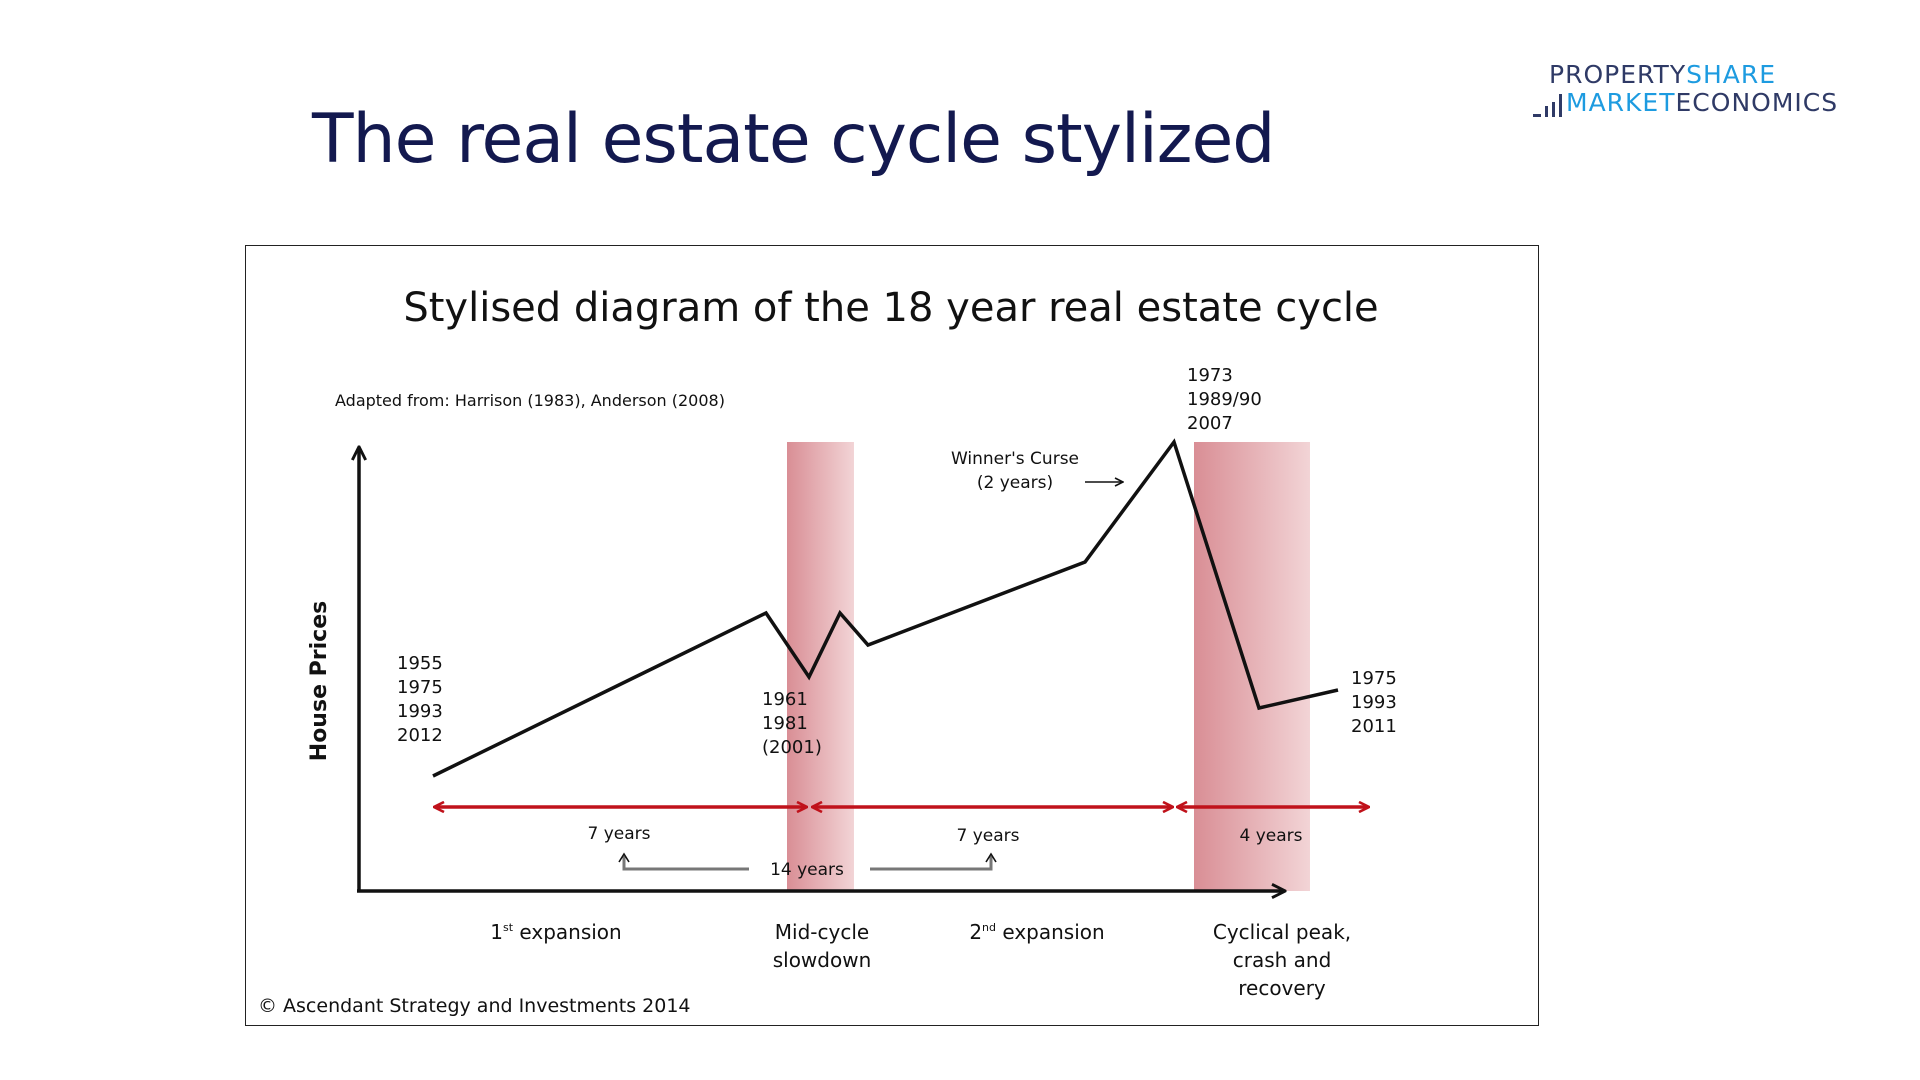 Image resolution: width=1920 pixels, height=1080 pixels. Describe the element at coordinates (1547, 105) in the screenshot. I see `bar-chart-logo-icon` at that location.